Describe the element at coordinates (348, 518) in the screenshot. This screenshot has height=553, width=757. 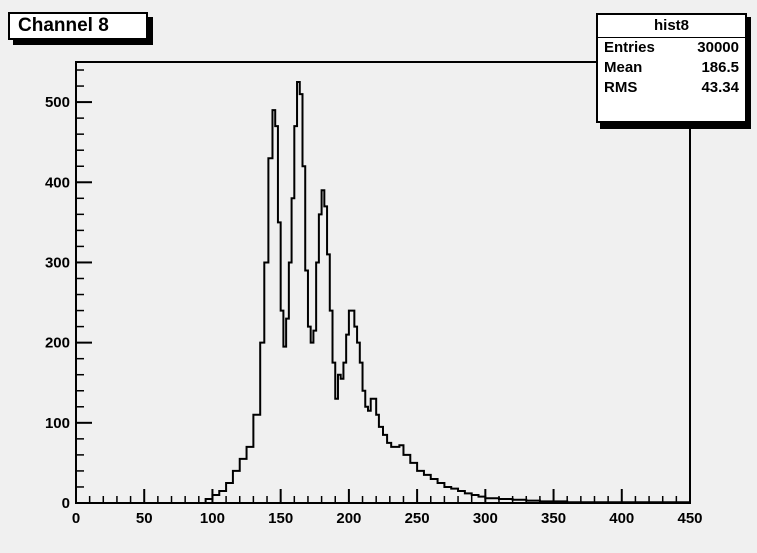
I see `x-tick-label: 200` at that location.